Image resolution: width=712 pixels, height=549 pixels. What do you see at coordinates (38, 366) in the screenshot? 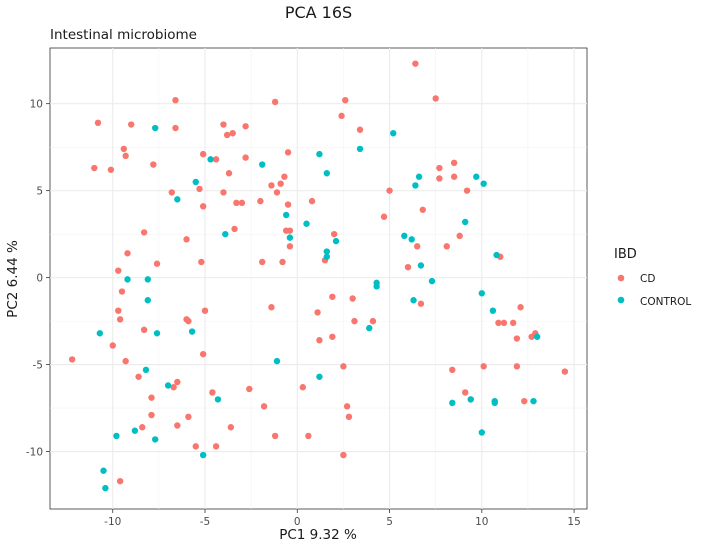
I see `y-tick-label: -5` at bounding box center [38, 366].